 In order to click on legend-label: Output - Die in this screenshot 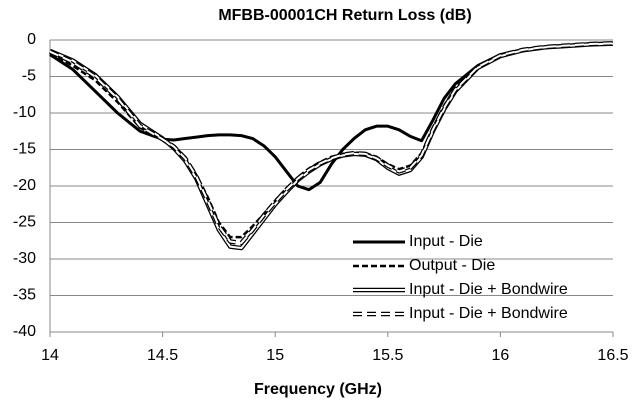, I will do `click(452, 265)`.